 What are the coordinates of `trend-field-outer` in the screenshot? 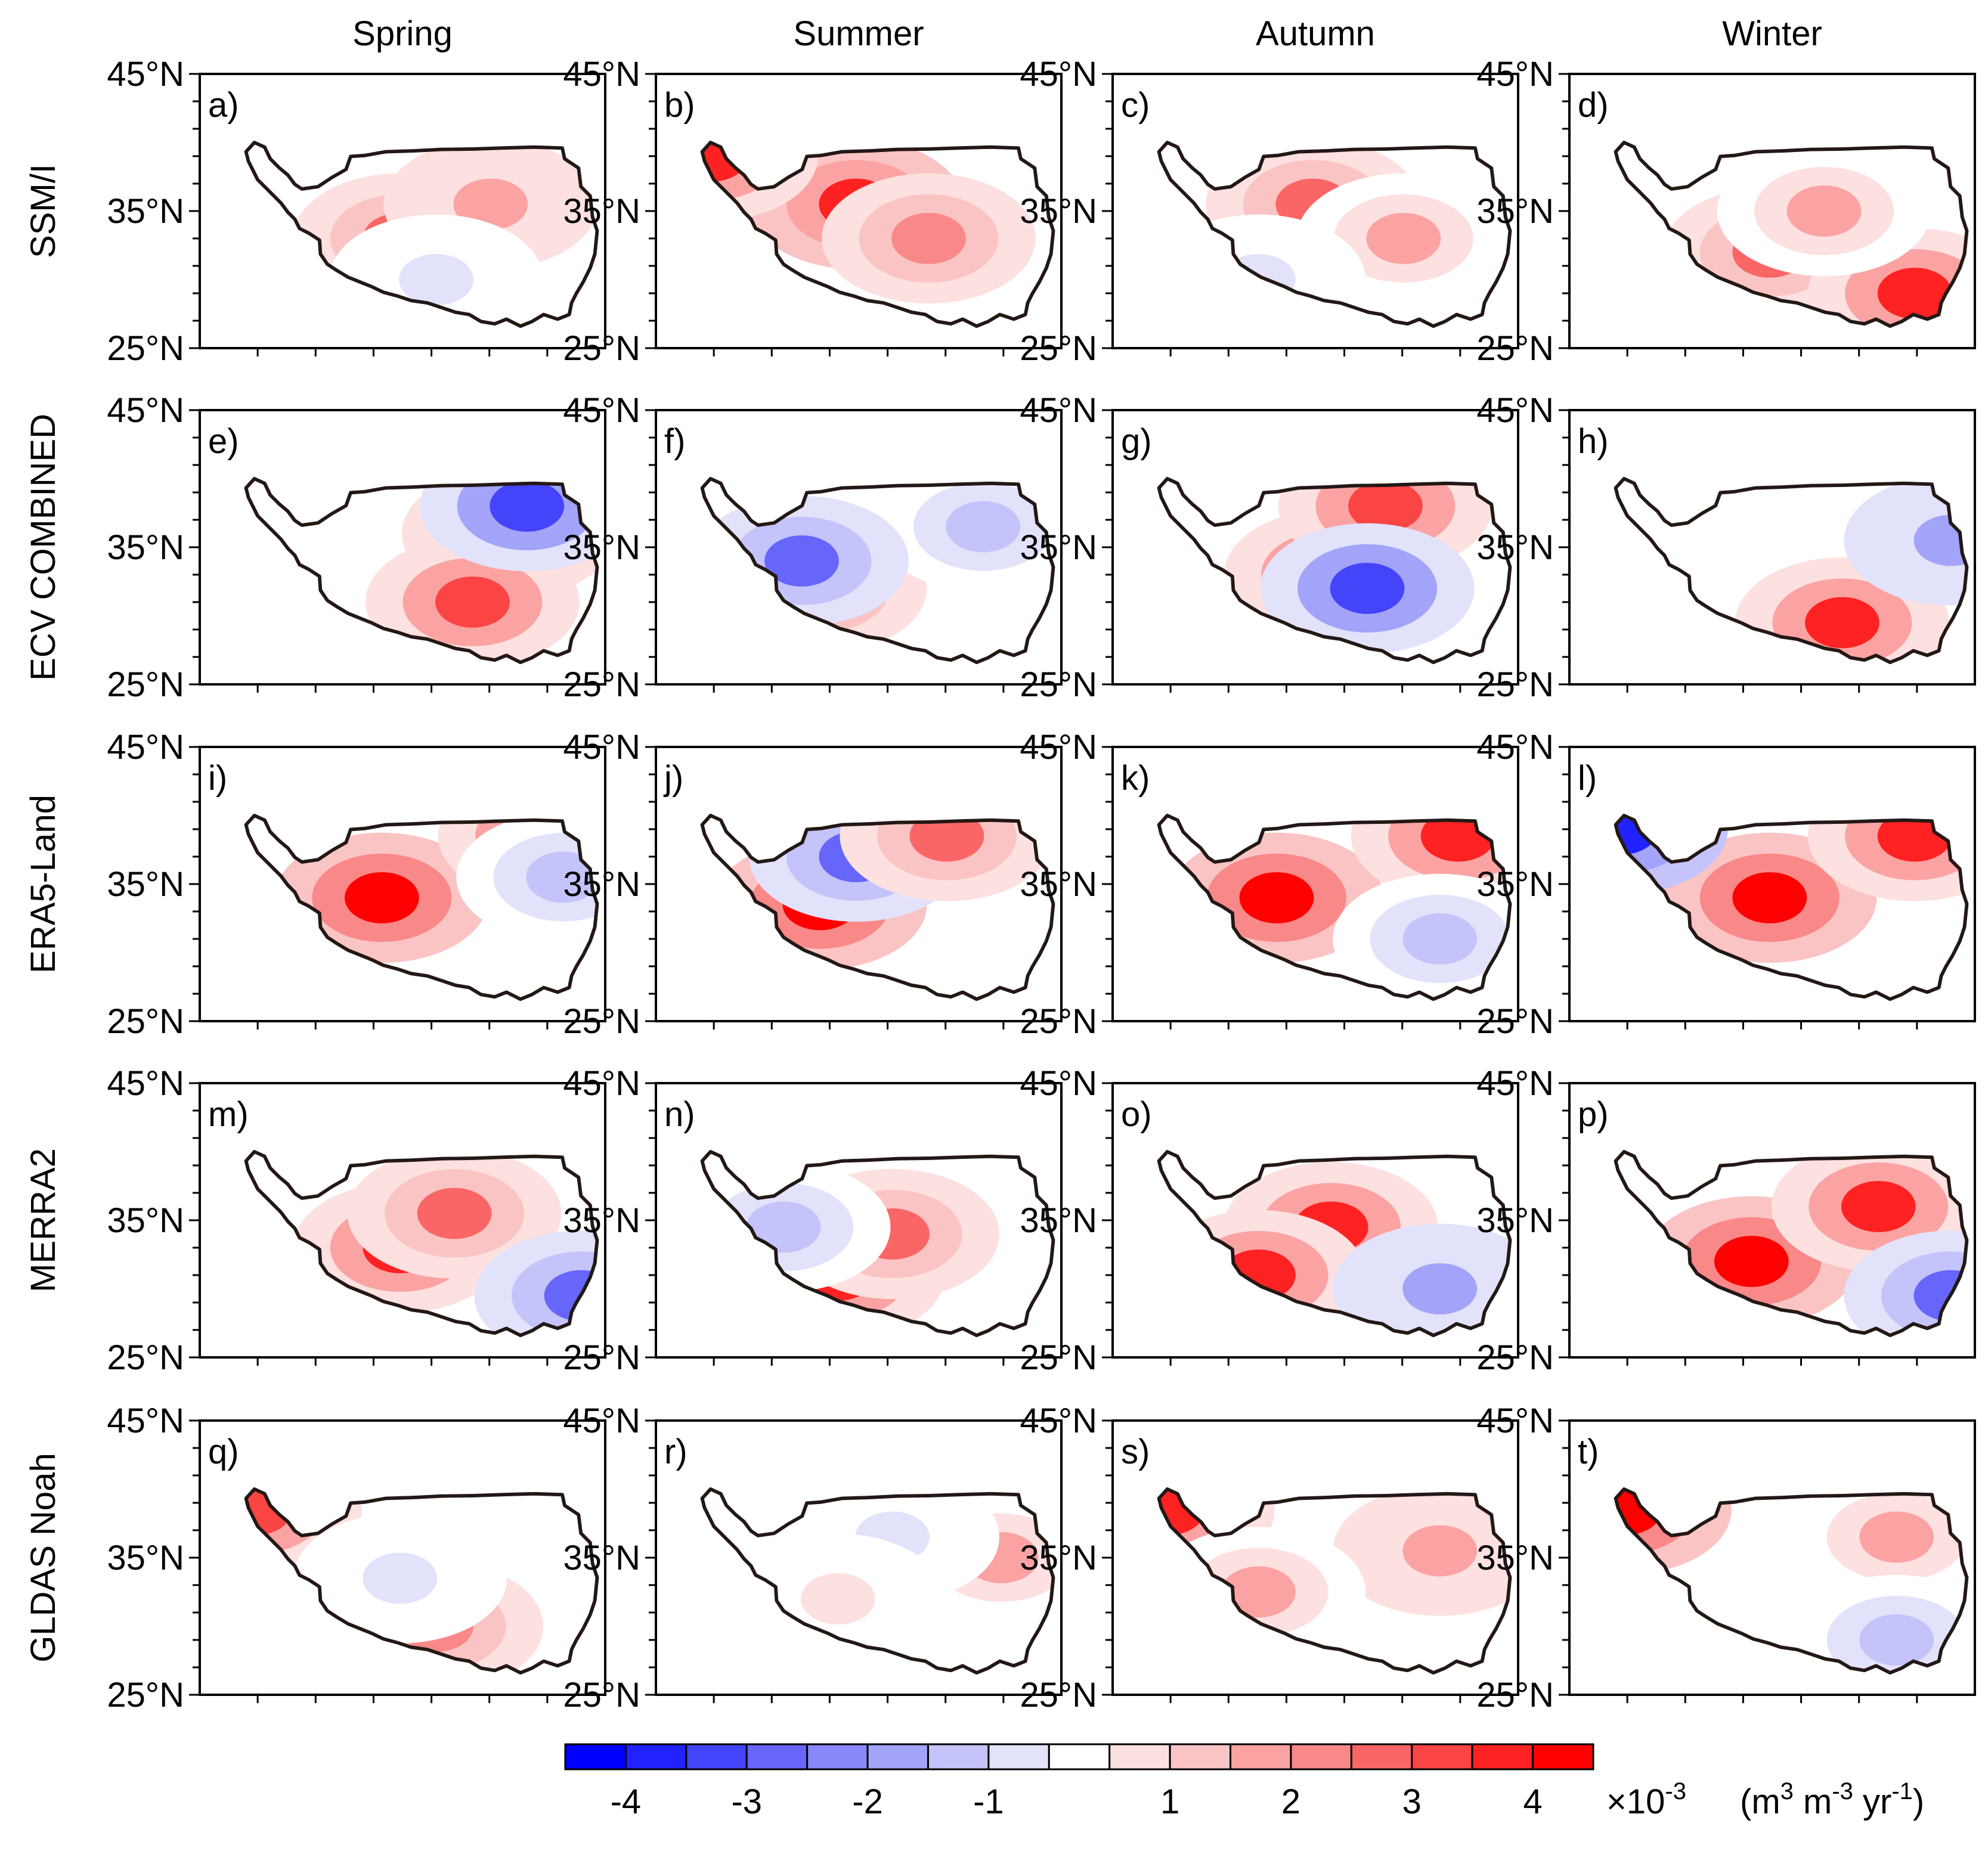 It's located at (1262, 270).